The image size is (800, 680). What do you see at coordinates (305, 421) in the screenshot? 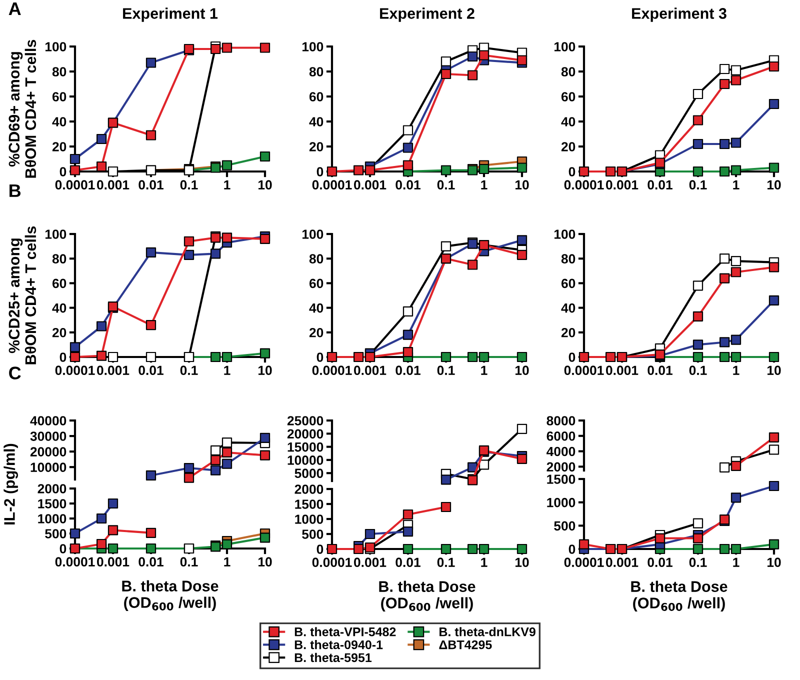
I see `y-tick-label: 25000` at bounding box center [305, 421].